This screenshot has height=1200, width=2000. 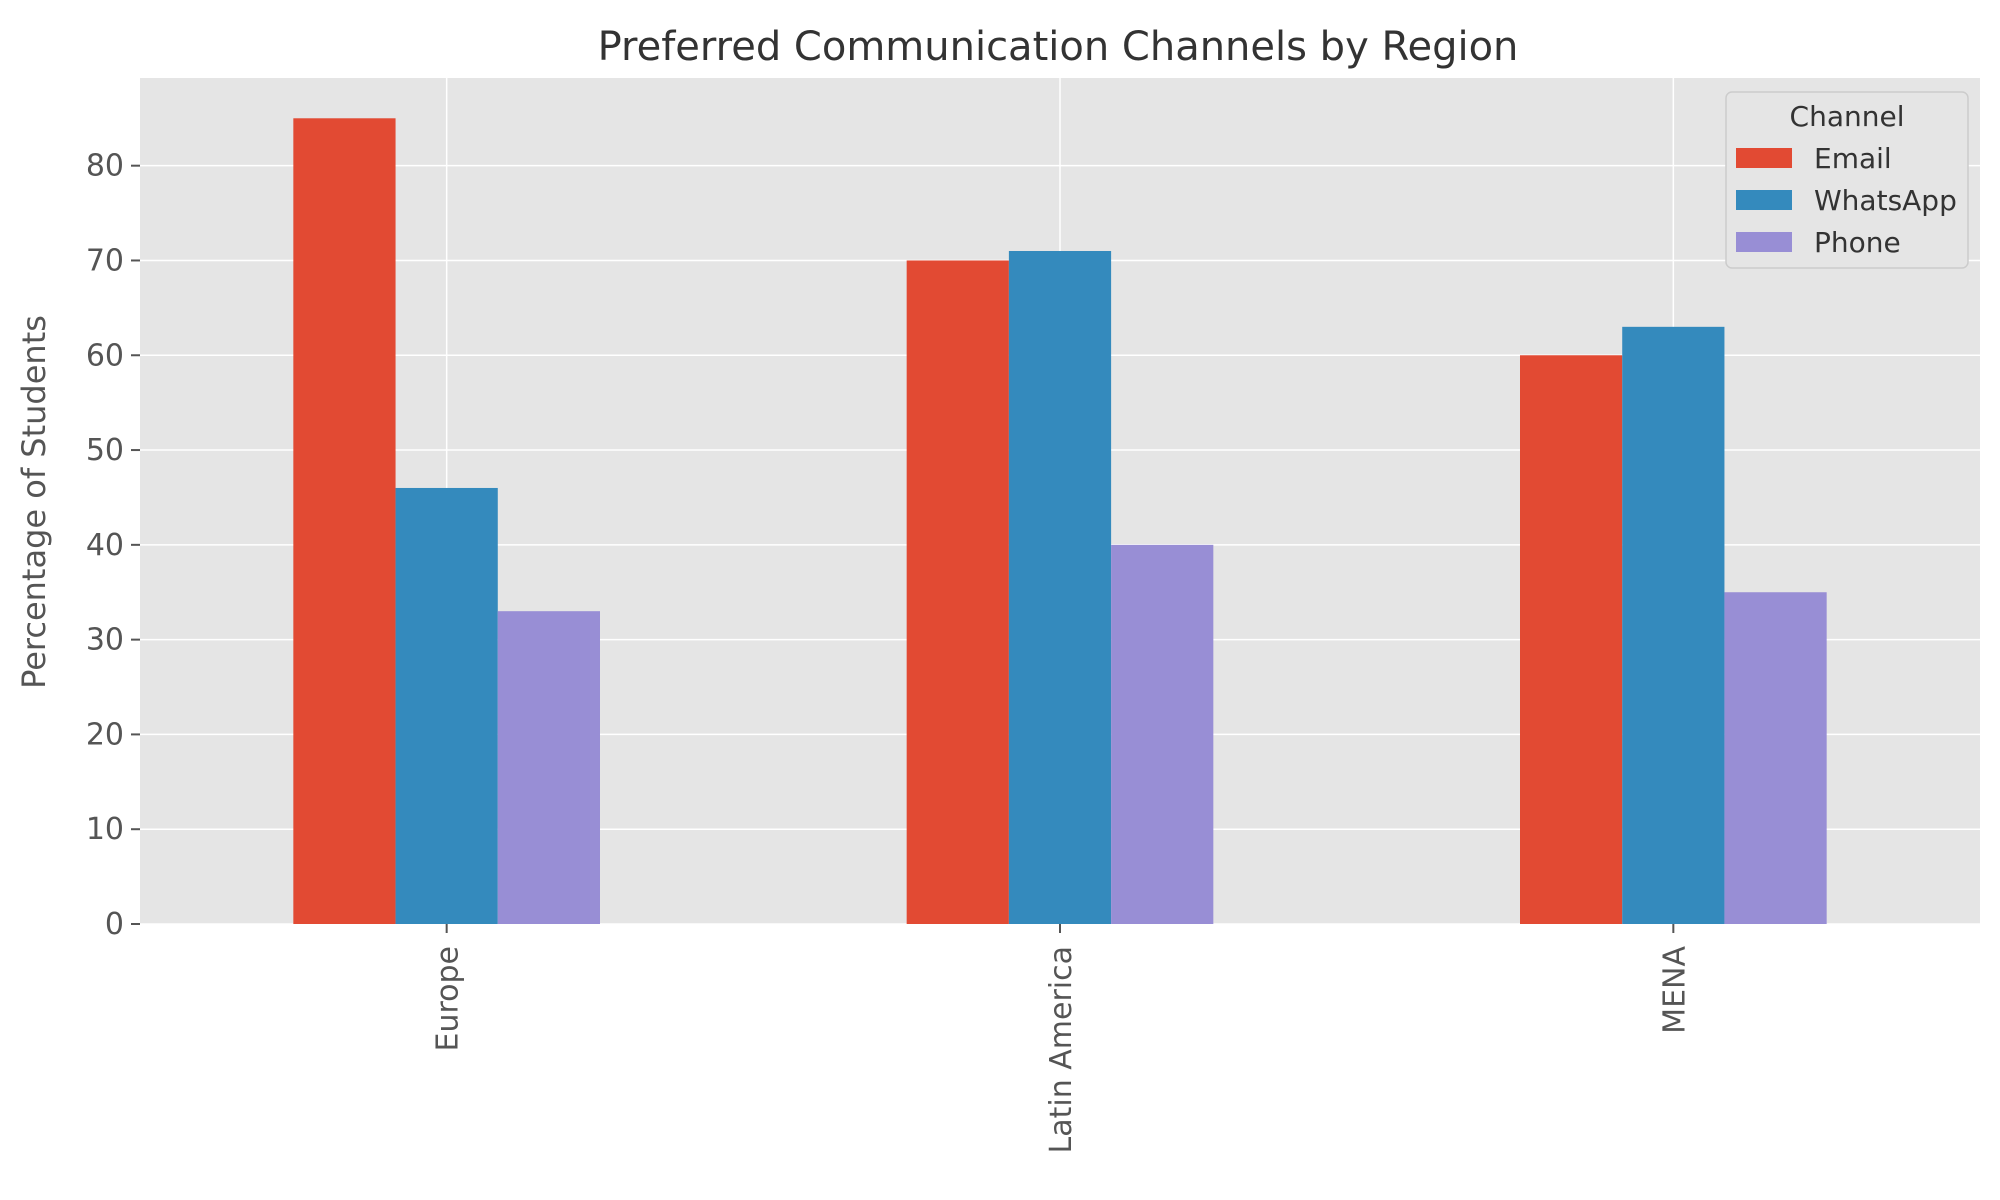 I want to click on x-axis: Europe Latin America MENA, so click(x=1061, y=1039).